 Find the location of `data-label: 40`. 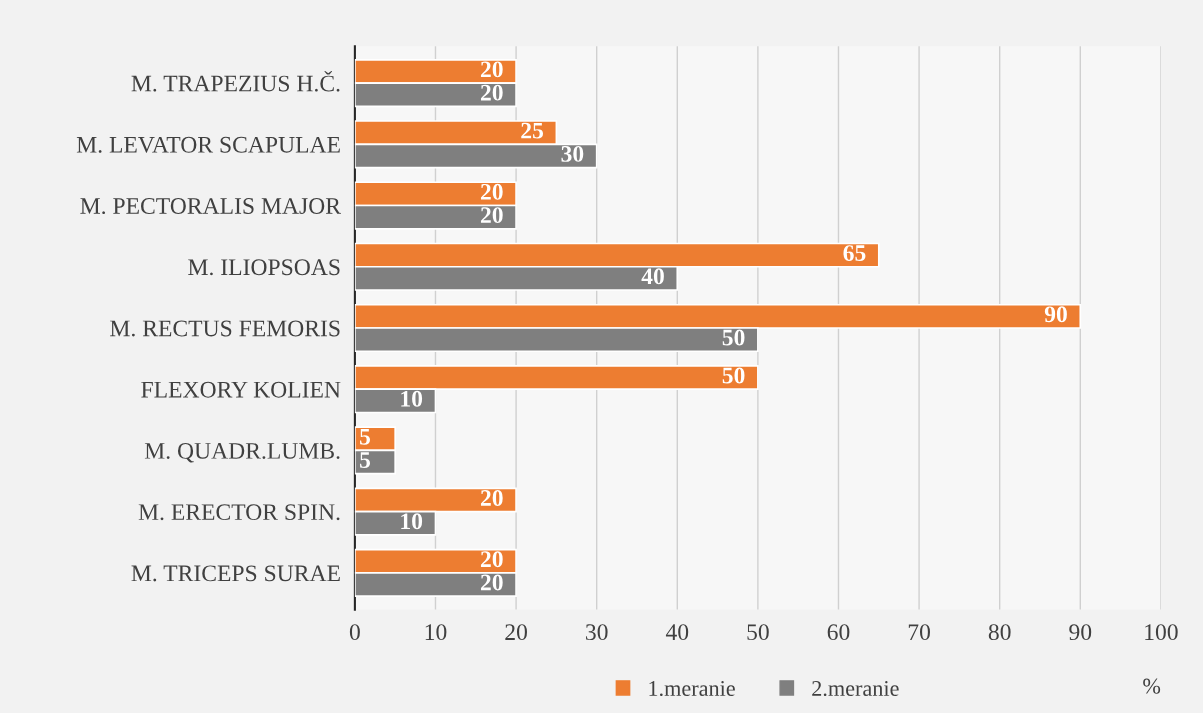

data-label: 40 is located at coordinates (652, 276).